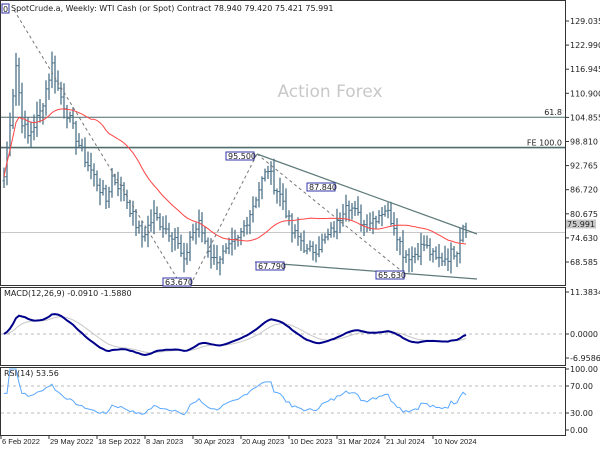 This screenshot has width=600, height=450. I want to click on x-tick-label: 31 Mar 2024, so click(359, 441).